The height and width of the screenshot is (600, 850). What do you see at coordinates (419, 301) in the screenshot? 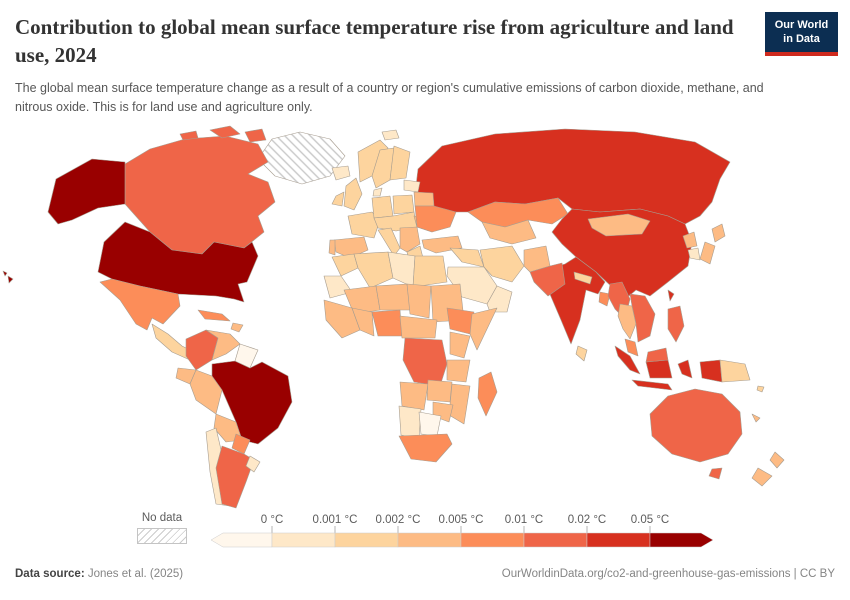
I see `country-chad` at bounding box center [419, 301].